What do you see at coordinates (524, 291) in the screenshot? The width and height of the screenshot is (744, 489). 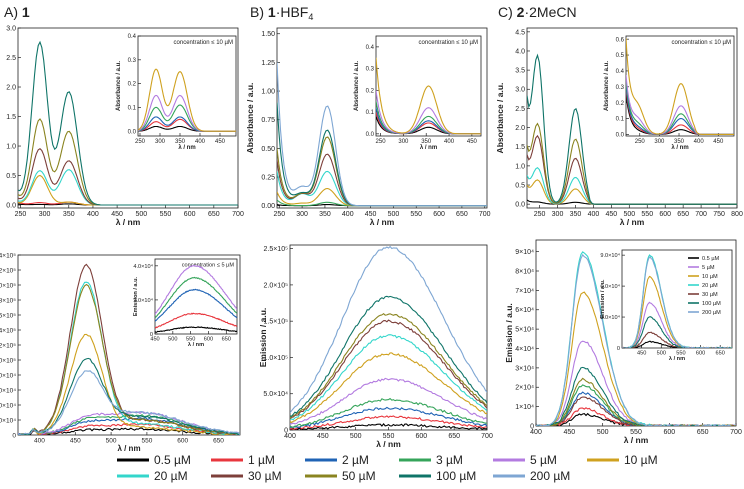 I see `y-tick-label: 7×10⁴` at bounding box center [524, 291].